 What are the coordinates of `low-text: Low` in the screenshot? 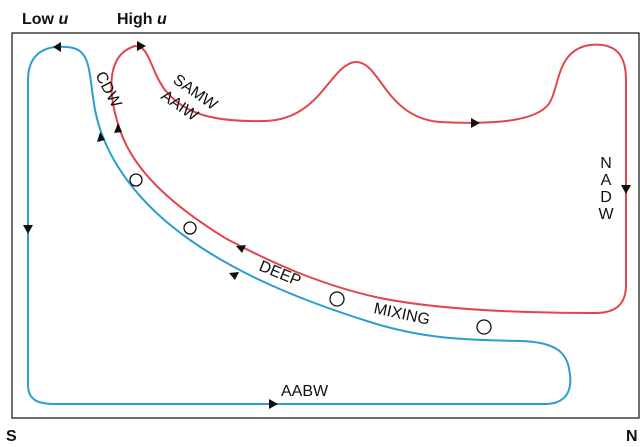 It's located at (38, 19).